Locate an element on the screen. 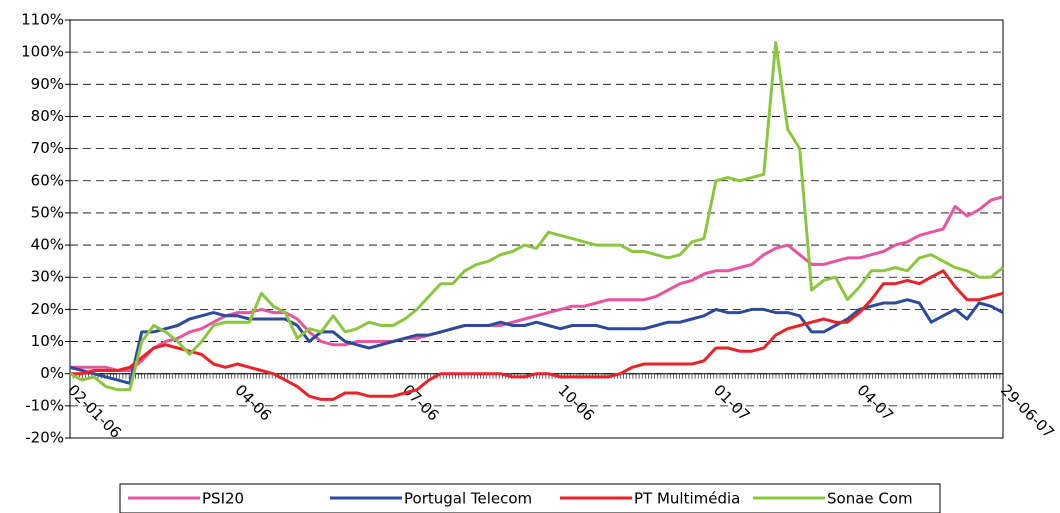 The image size is (1060, 513). x-tick-label: 29-06-07 is located at coordinates (1027, 411).